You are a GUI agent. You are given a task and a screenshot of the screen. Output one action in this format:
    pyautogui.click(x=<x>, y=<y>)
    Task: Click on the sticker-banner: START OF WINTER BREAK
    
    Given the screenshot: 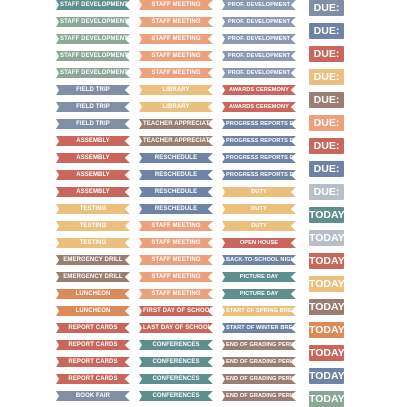 What is the action you would take?
    pyautogui.click(x=259, y=328)
    